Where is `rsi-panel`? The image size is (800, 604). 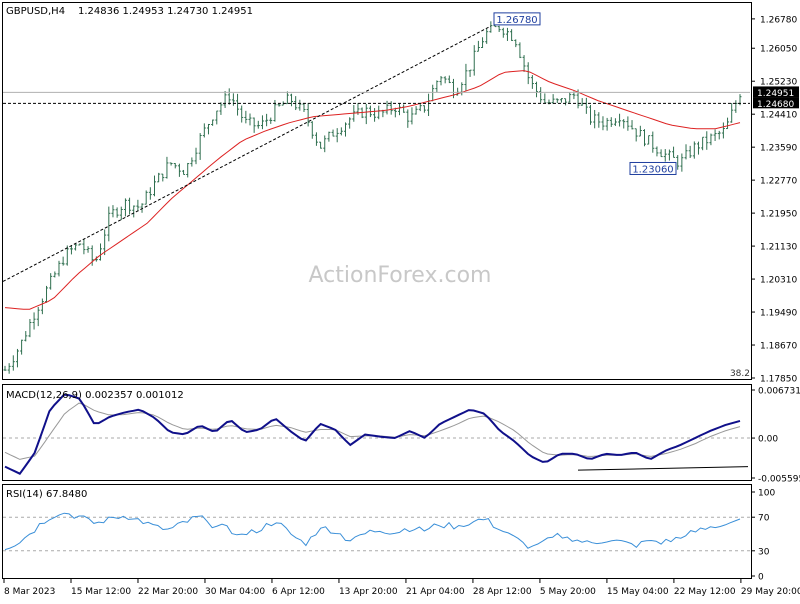
rsi-panel is located at coordinates (377, 532).